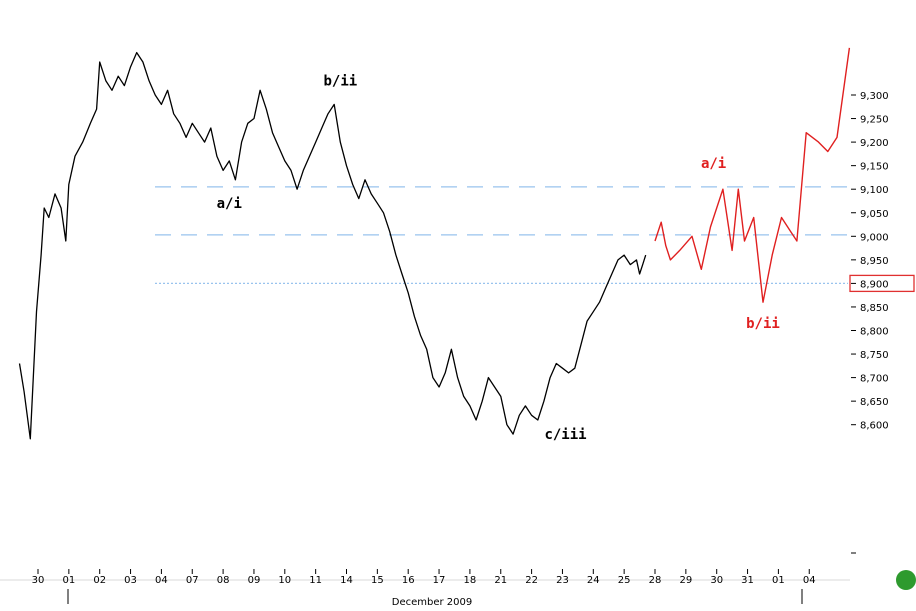 The width and height of the screenshot is (916, 611). I want to click on x-tick-label: 29, so click(685, 580).